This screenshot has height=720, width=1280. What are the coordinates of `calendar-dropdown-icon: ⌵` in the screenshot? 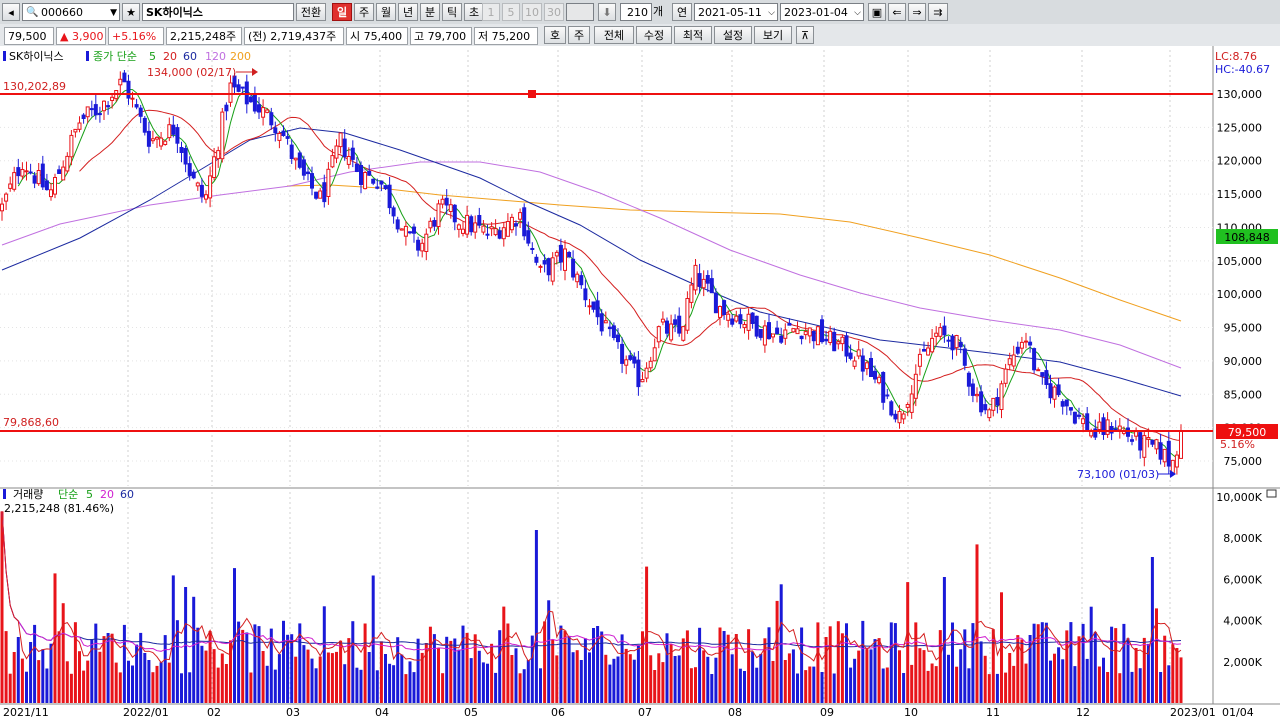 It's located at (771, 13).